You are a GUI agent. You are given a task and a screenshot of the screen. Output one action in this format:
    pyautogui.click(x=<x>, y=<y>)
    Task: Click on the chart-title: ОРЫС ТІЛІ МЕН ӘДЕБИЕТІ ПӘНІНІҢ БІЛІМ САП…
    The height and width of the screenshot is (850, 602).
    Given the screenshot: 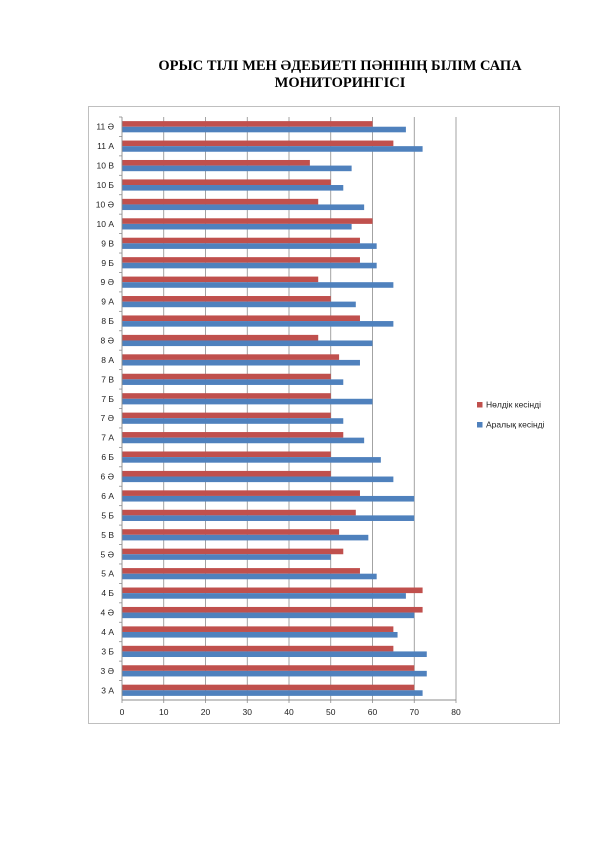 What is the action you would take?
    pyautogui.click(x=340, y=75)
    